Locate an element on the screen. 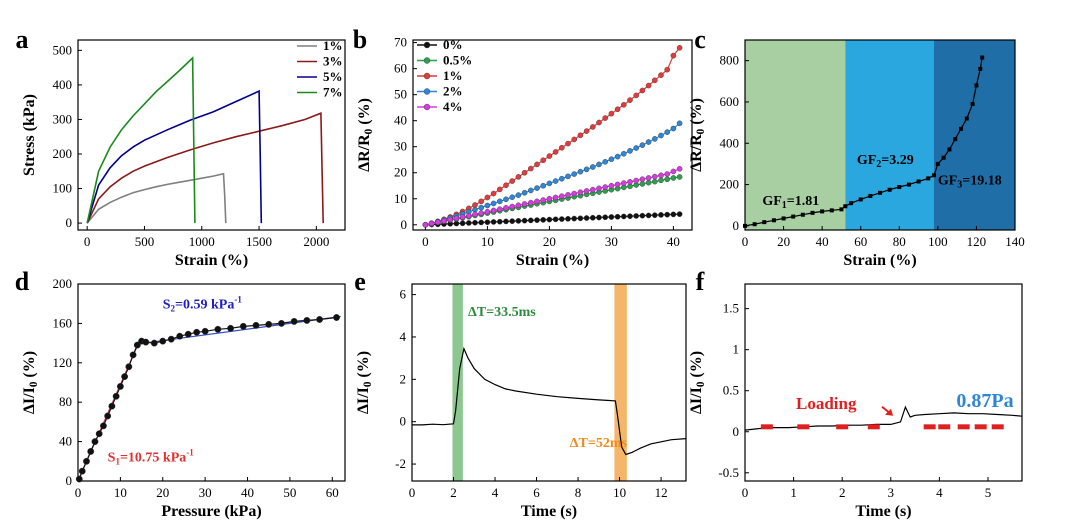 Image resolution: width=1080 pixels, height=526 pixels. x-tick-label: 3 is located at coordinates (891, 492).